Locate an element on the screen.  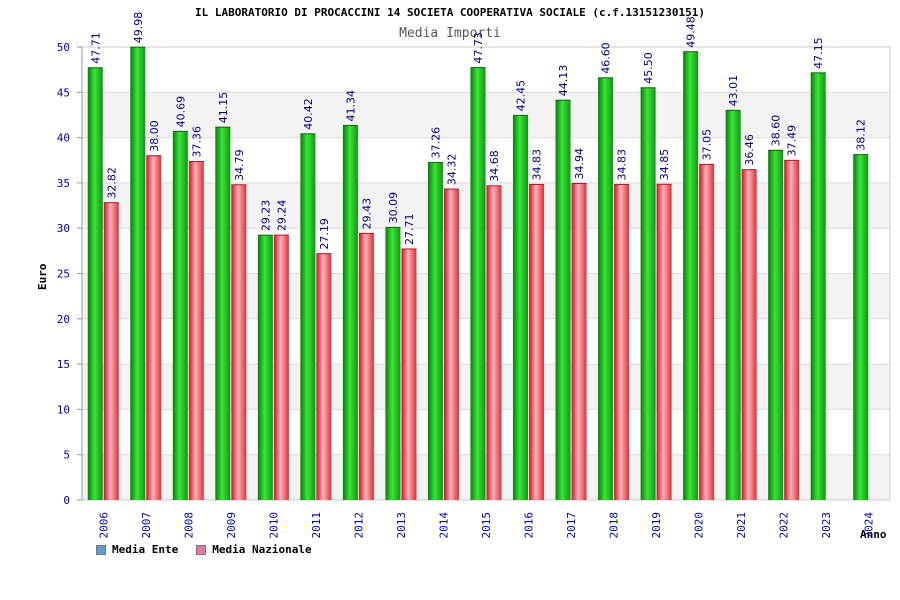
data-label: 42.45 is located at coordinates (521, 96).